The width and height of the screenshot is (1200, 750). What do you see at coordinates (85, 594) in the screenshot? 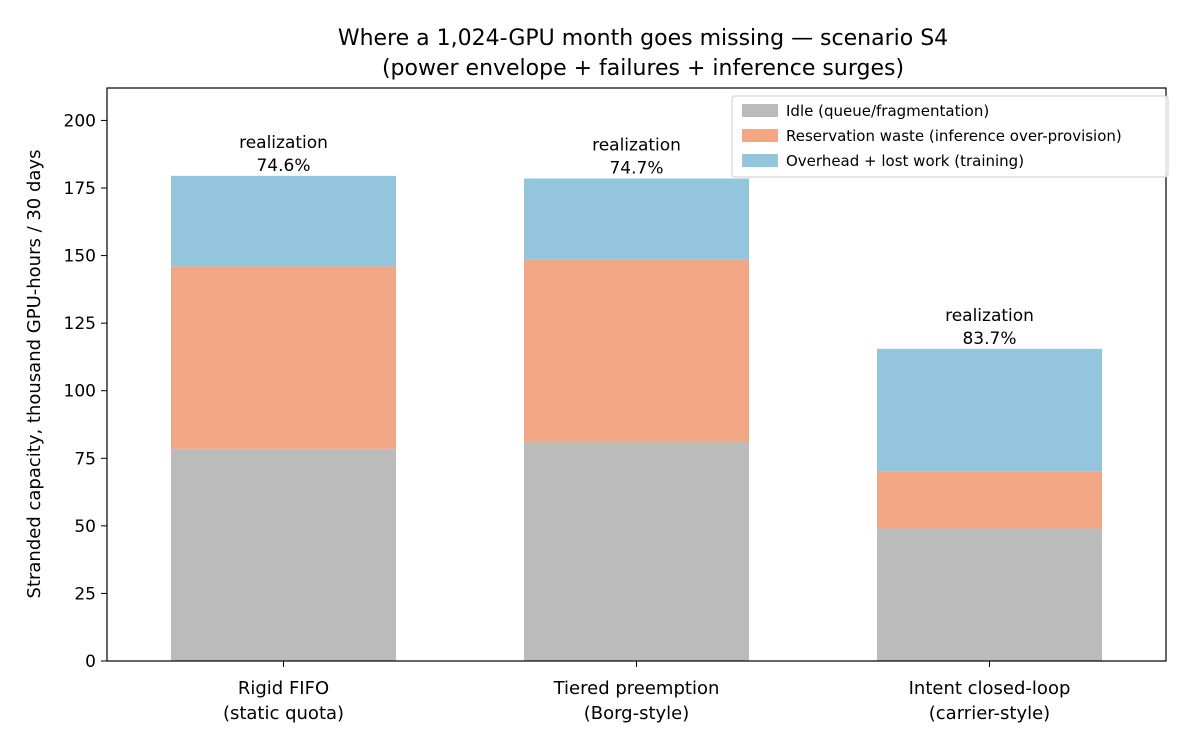
I see `y-tick-label: 25` at bounding box center [85, 594].